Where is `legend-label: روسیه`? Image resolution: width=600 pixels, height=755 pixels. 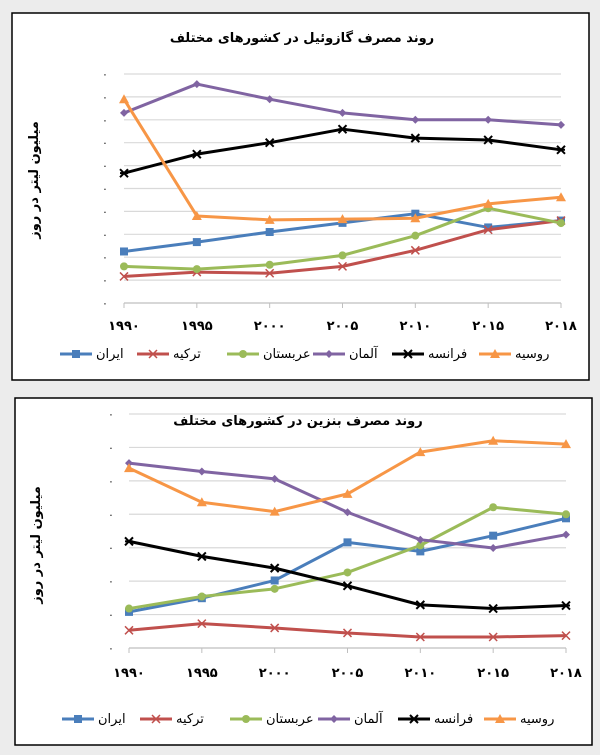 legend-label: روسیه is located at coordinates (532, 354).